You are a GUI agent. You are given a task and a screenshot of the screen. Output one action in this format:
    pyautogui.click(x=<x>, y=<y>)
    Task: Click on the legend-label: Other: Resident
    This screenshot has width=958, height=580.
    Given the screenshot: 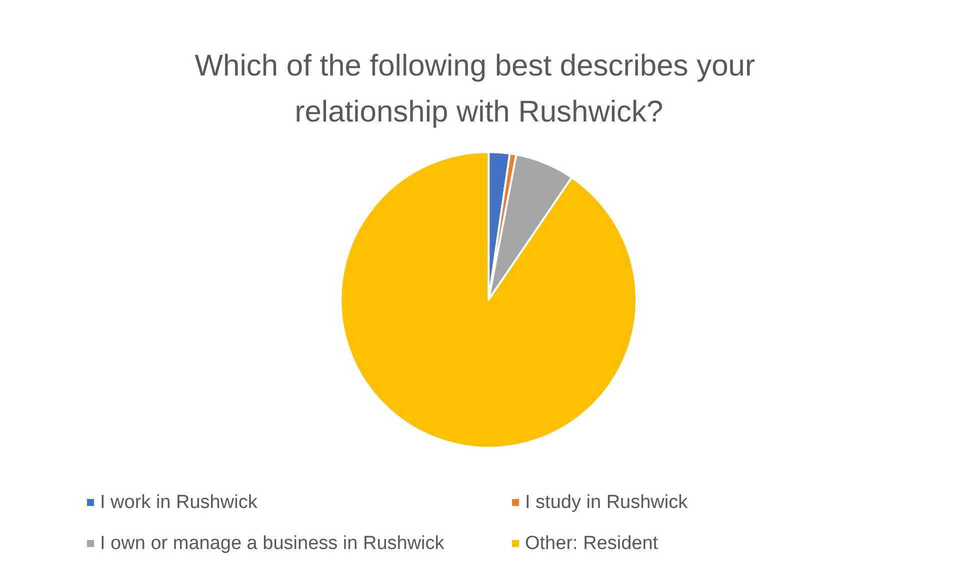 What is the action you would take?
    pyautogui.click(x=592, y=543)
    